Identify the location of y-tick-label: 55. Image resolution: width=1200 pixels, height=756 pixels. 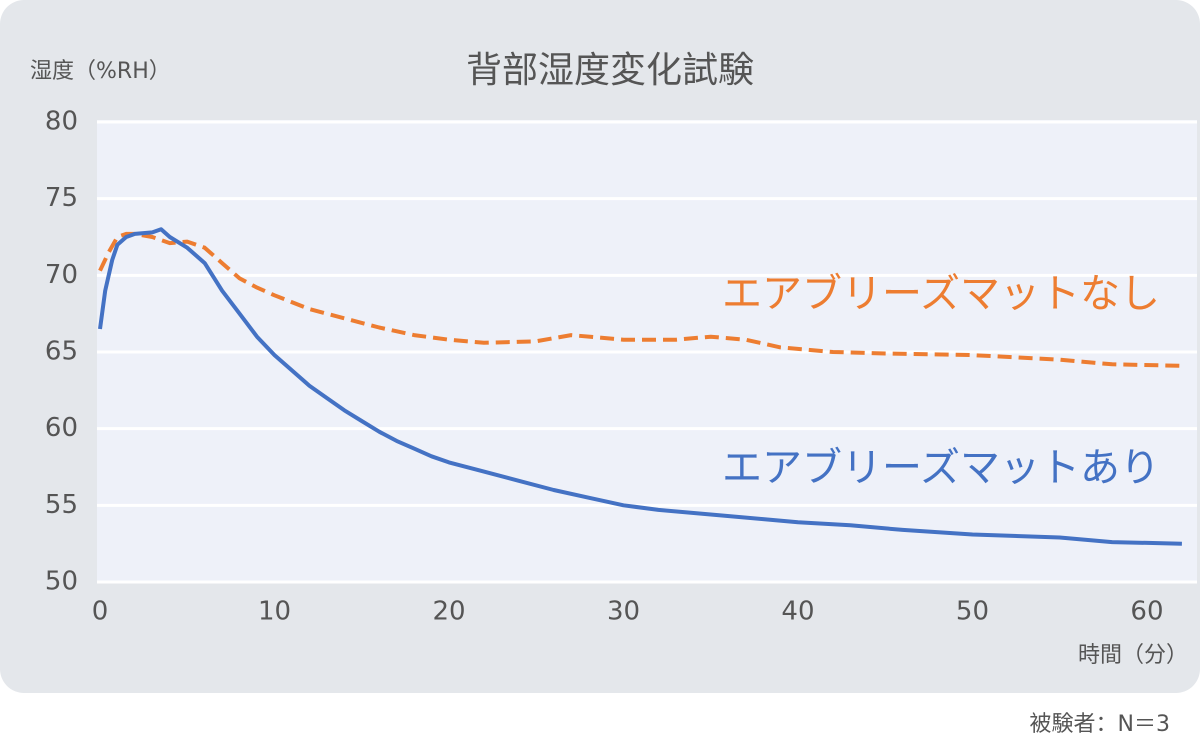
(61, 505).